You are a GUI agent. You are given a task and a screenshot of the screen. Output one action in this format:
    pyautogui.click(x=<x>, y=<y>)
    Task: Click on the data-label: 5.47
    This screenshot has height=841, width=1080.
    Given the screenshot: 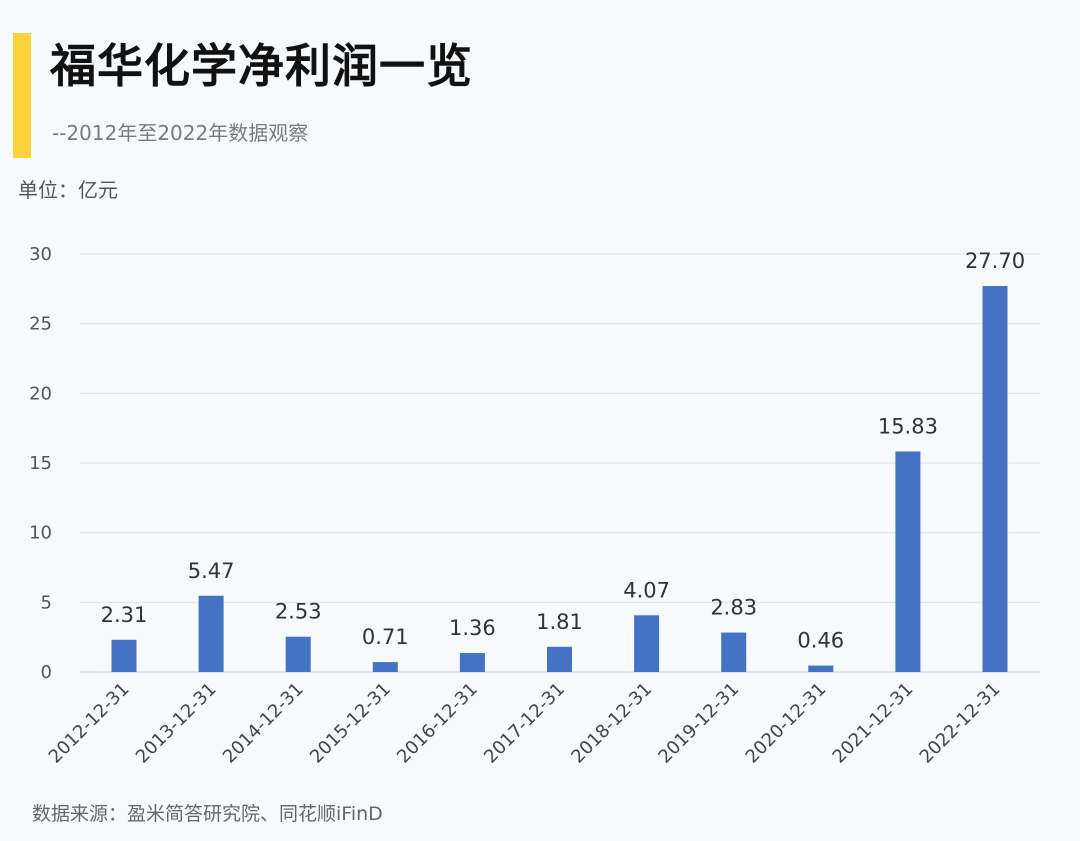 What is the action you would take?
    pyautogui.click(x=211, y=571)
    